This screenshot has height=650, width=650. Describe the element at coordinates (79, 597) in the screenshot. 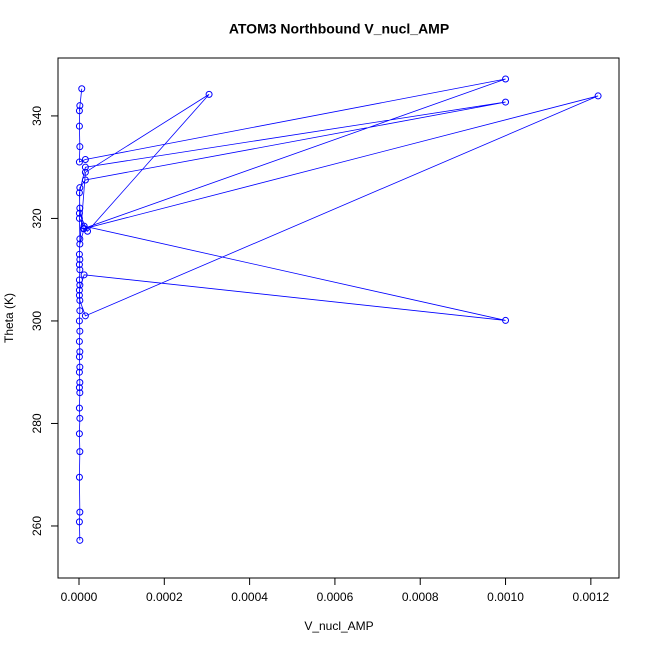

I see `x-tick-label: 0.0000` at that location.